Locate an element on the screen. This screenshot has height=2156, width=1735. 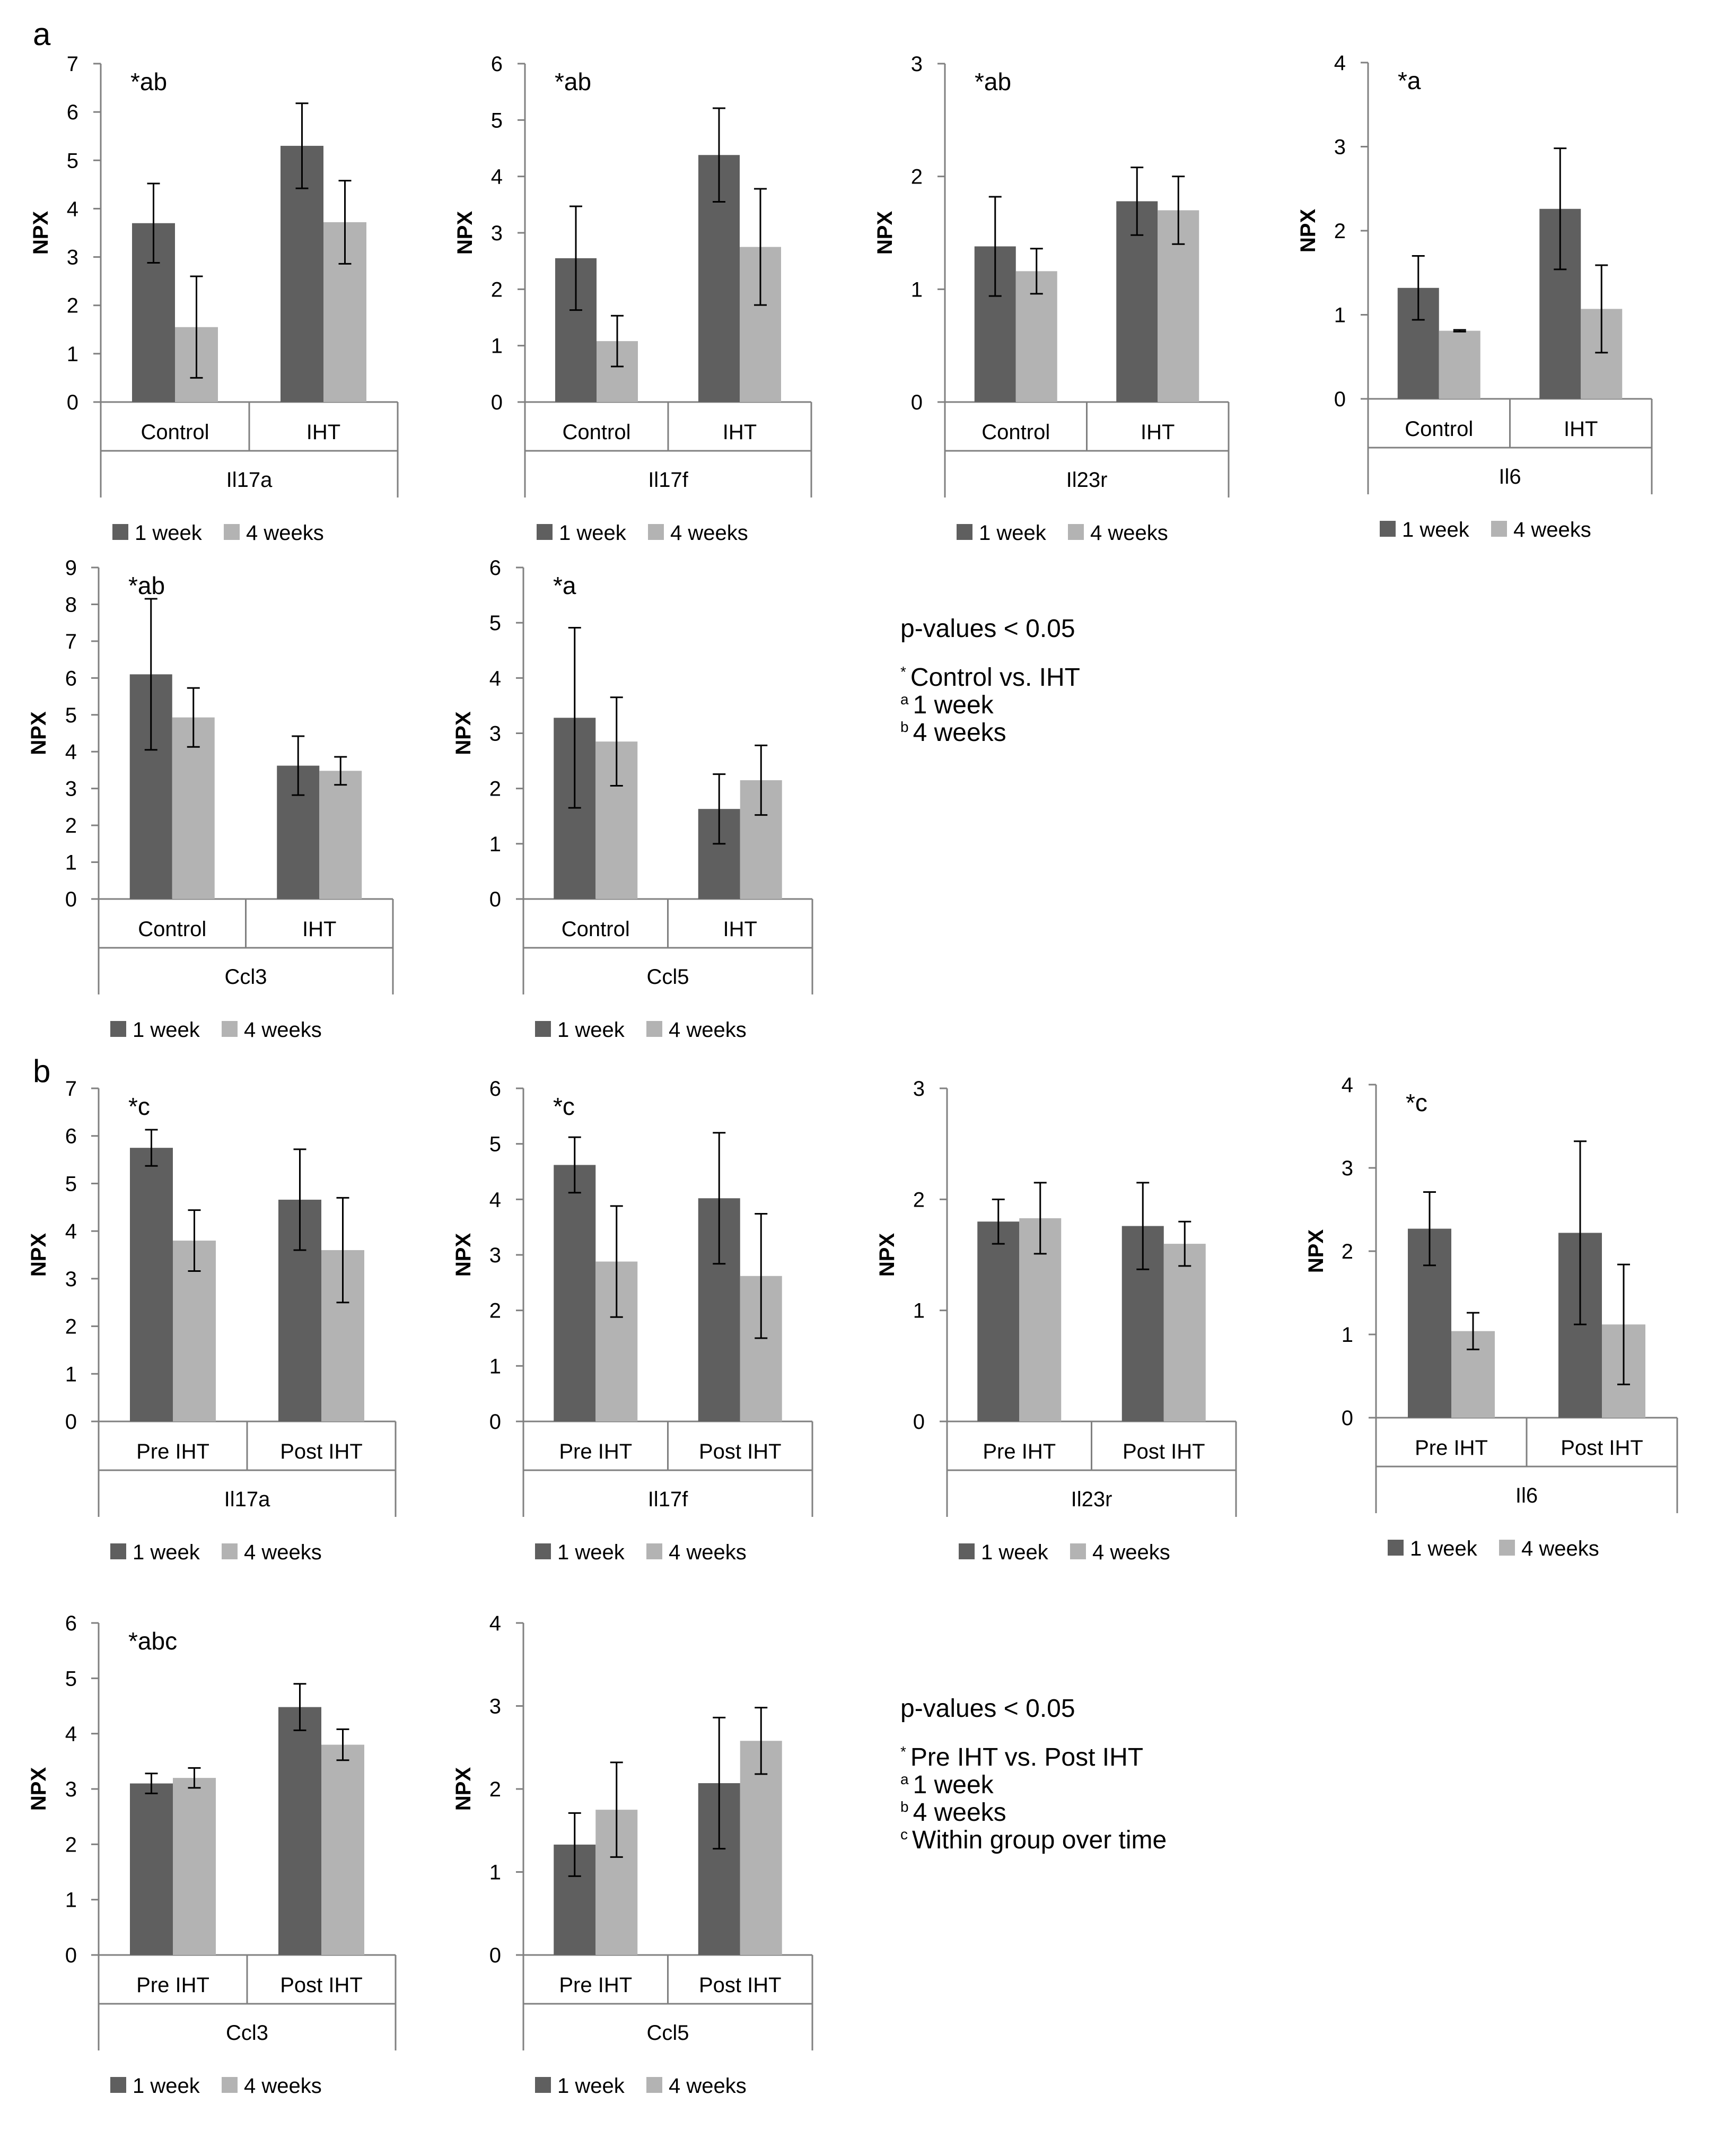
panel-label-a: a is located at coordinates (42, 34).